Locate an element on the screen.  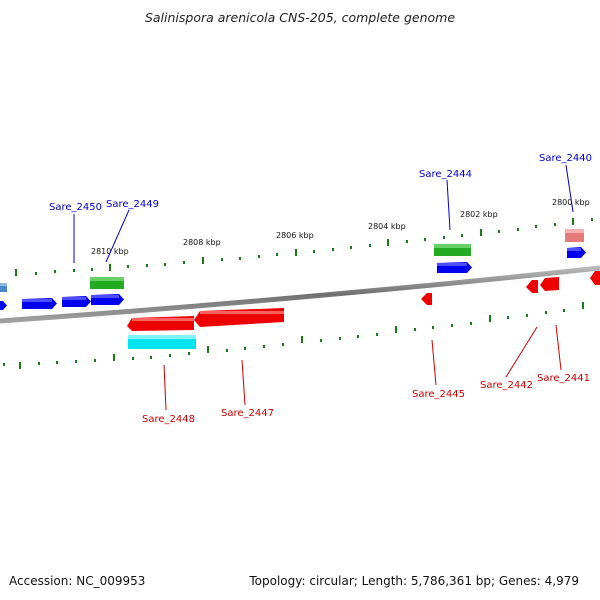
forward-strand-features is located at coordinates (293, 278).